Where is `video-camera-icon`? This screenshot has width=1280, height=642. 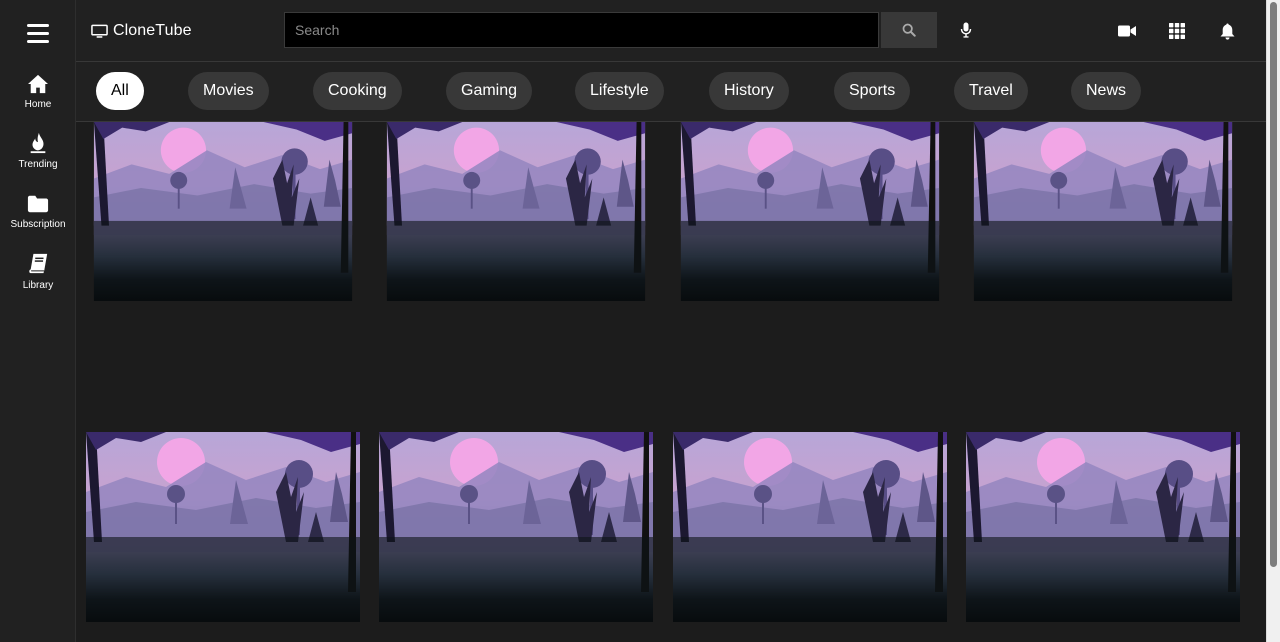 video-camera-icon is located at coordinates (1127, 31).